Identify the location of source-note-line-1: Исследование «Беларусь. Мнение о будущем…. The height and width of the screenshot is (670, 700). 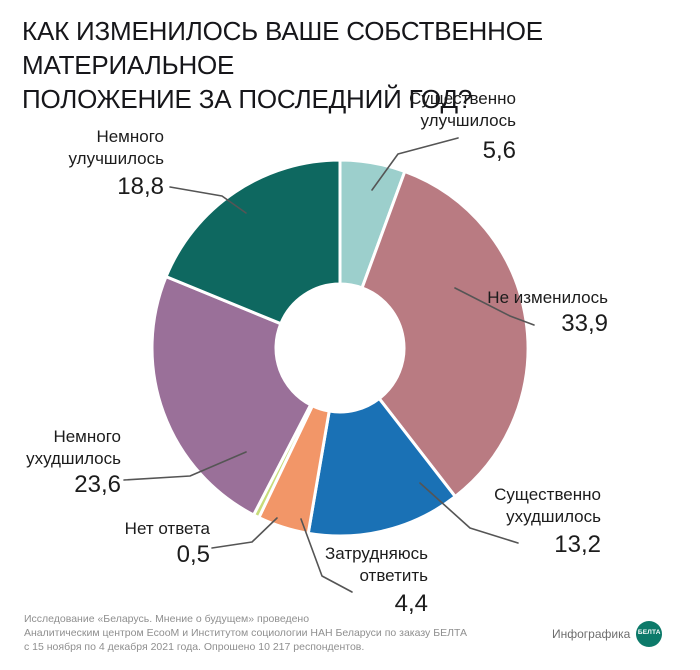
(167, 619).